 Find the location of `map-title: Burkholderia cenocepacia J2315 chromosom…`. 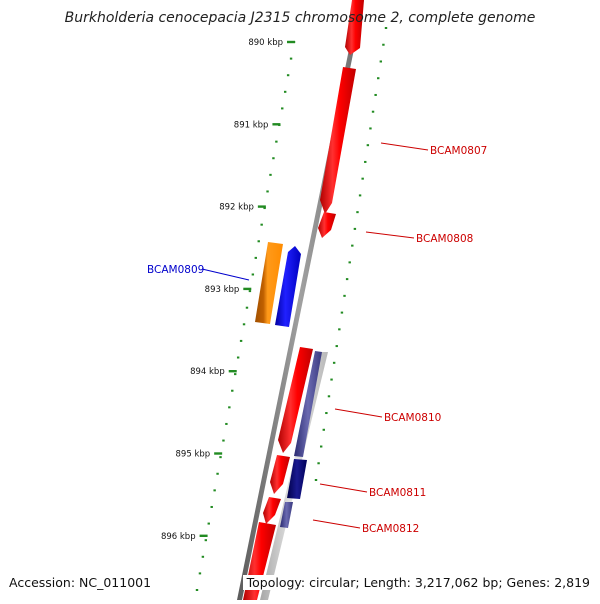

map-title: Burkholderia cenocepacia J2315 chromosom… is located at coordinates (300, 18).